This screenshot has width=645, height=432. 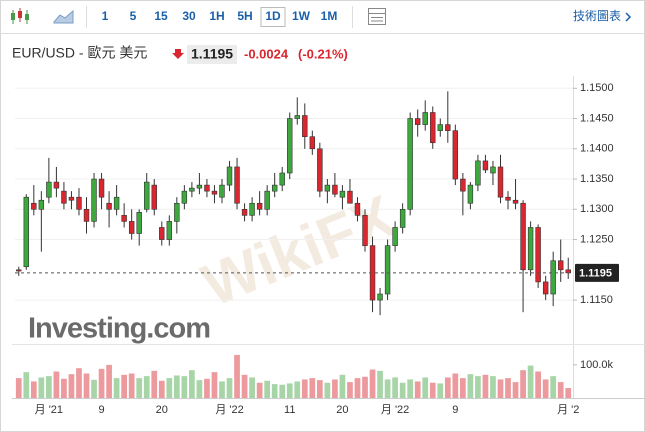 I want to click on investing-logo: Investing.com, so click(x=119, y=329).